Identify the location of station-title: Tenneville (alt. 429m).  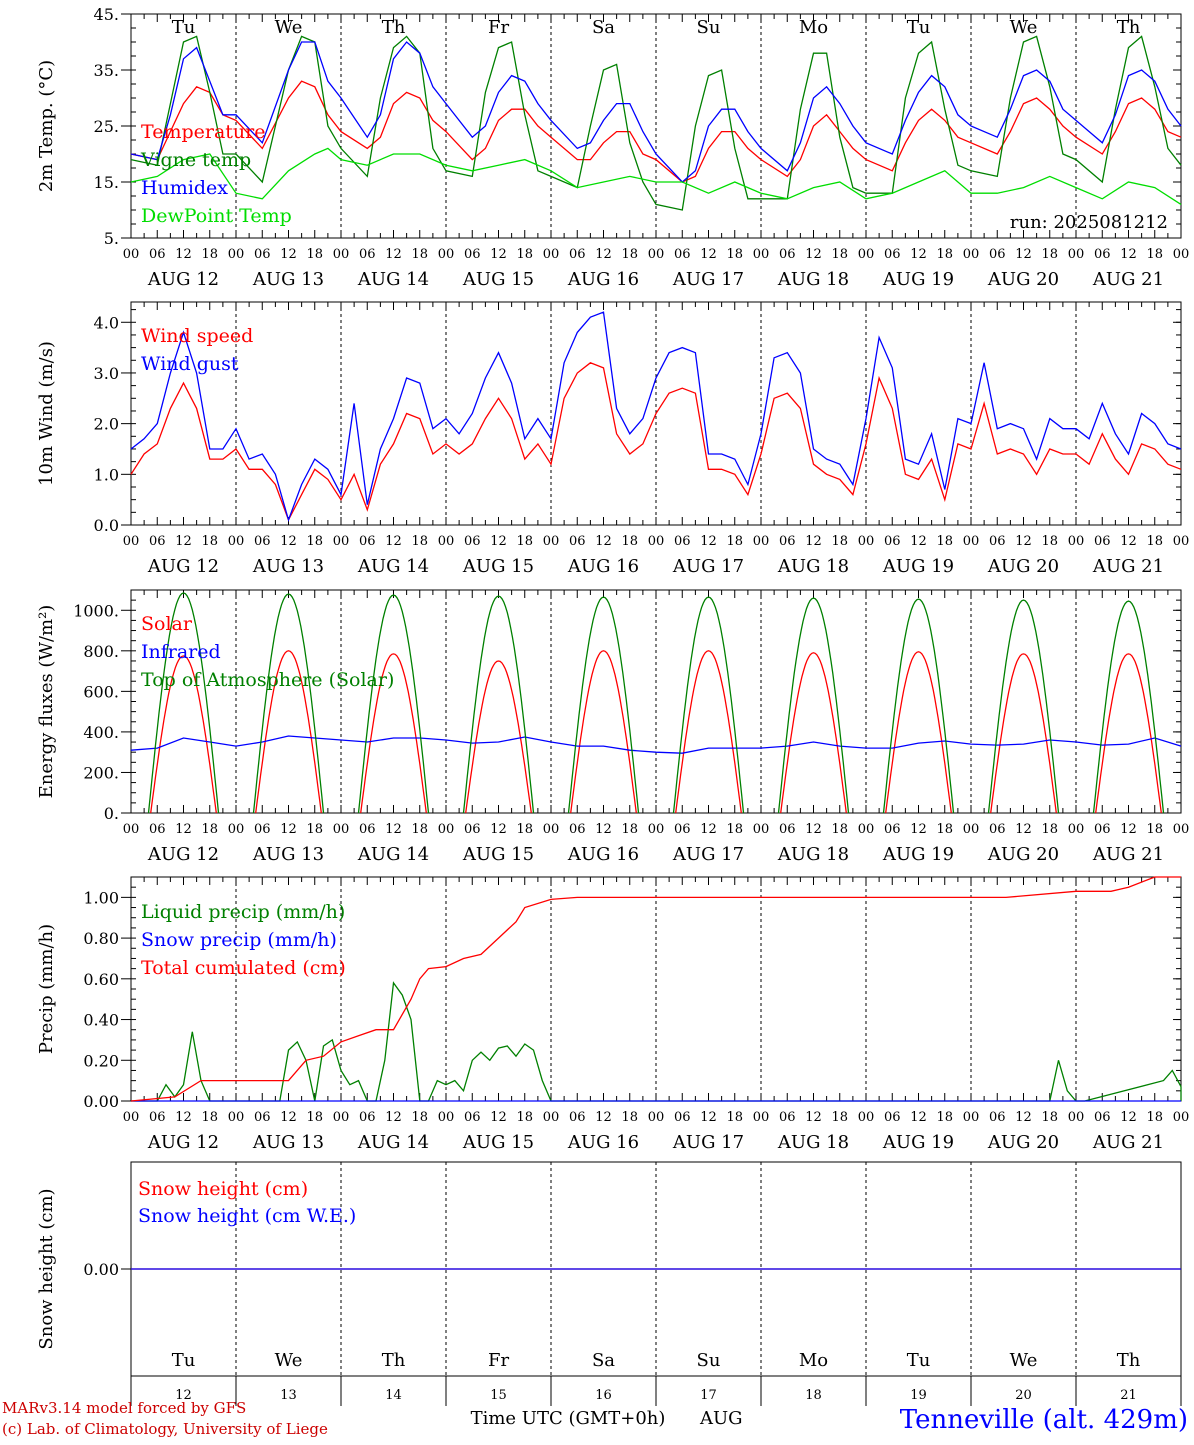
(1044, 1420).